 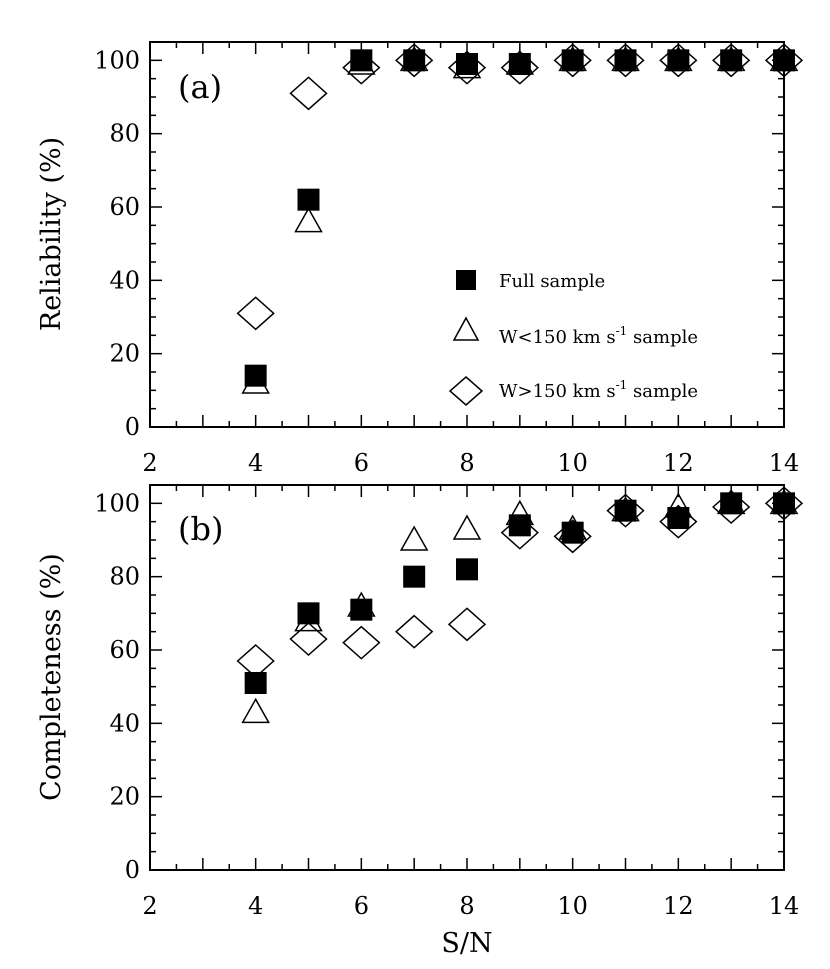 I want to click on legend-marker-wide, so click(x=466, y=391).